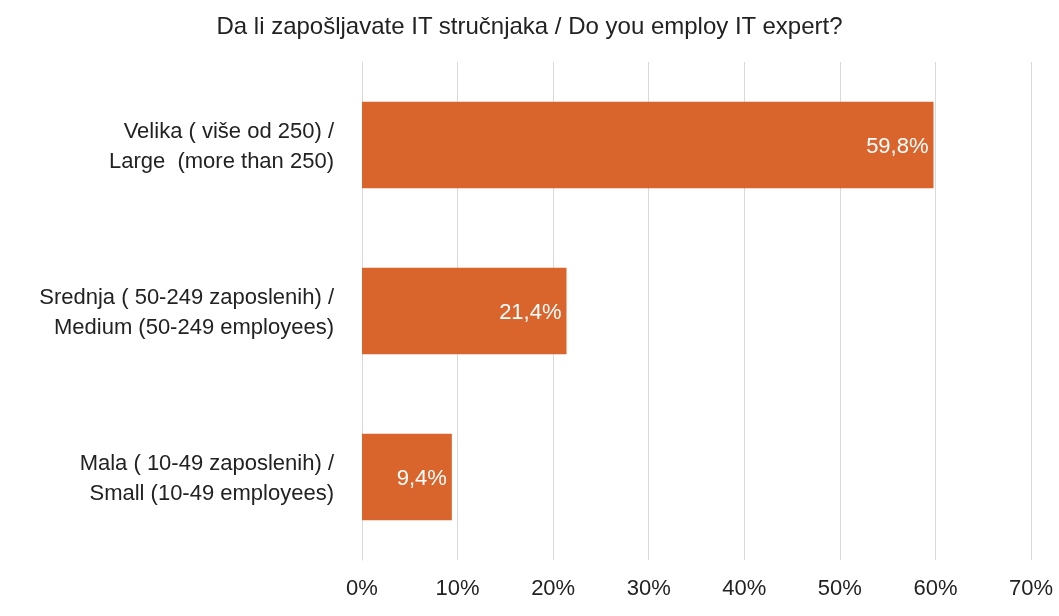  What do you see at coordinates (362, 587) in the screenshot?
I see `x-tick-label: 0%` at bounding box center [362, 587].